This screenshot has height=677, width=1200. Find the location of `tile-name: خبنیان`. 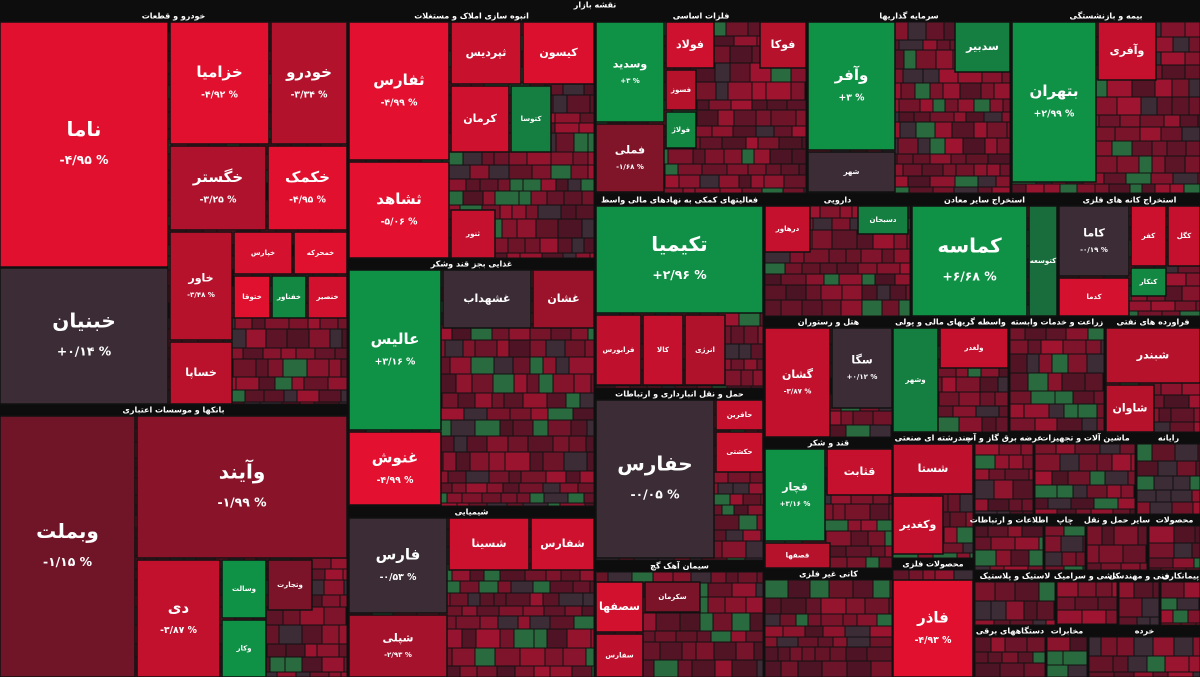

tile-name: خبنیان is located at coordinates (84, 321).